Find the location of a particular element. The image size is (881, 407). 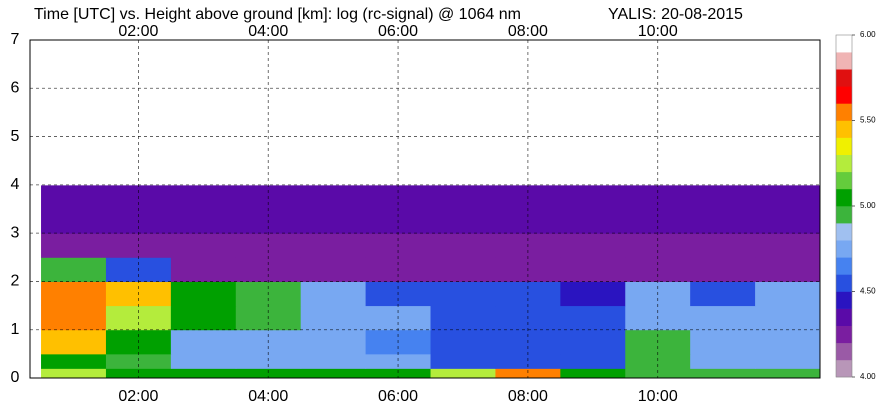

x-tick-label: 06:00 is located at coordinates (398, 396).